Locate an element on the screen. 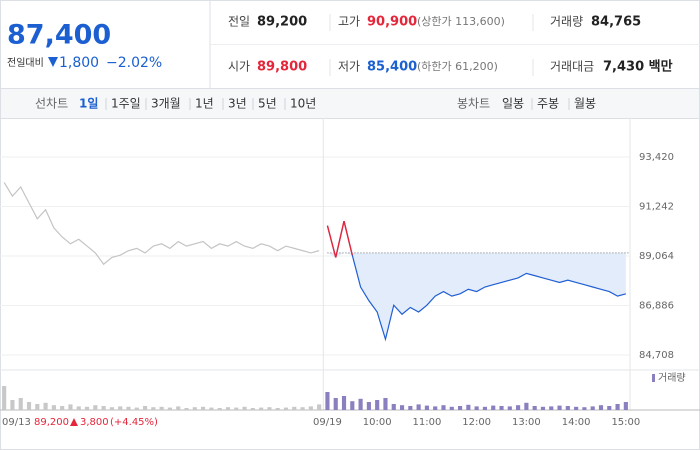  down-icon is located at coordinates (53, 62).